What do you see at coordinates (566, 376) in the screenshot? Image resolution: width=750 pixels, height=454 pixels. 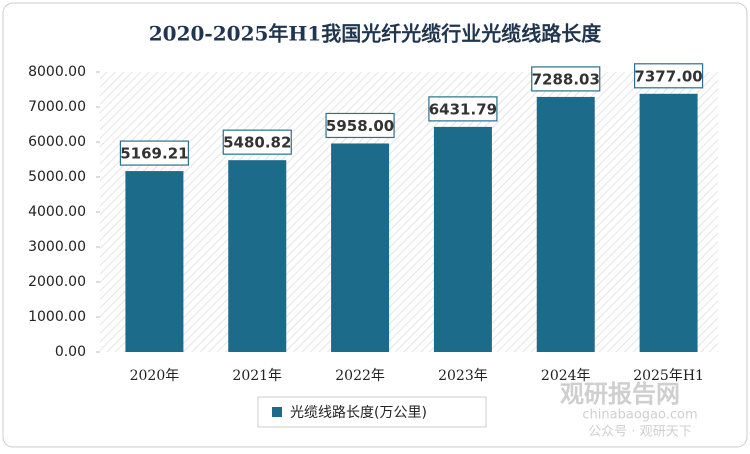 I see `x-tick-label: 2024年` at bounding box center [566, 376].